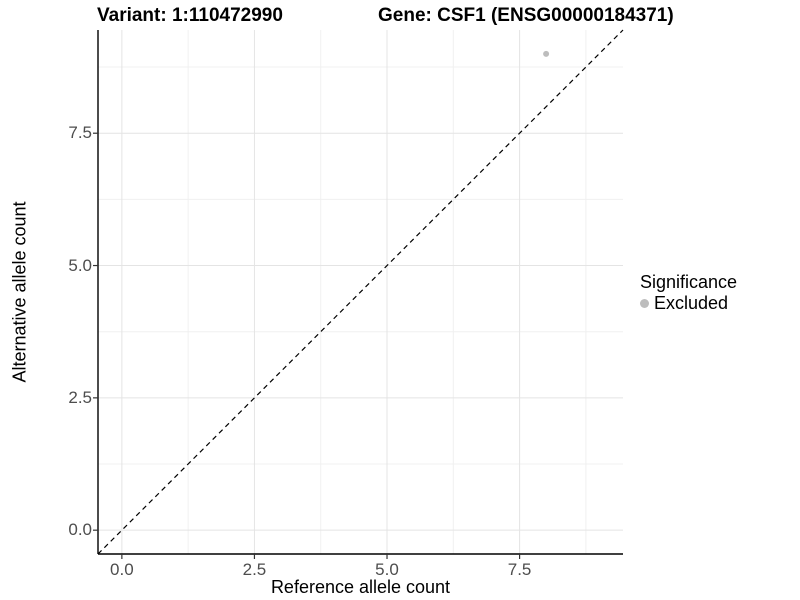  I want to click on x-axis-title: Reference allele count, so click(360, 587).